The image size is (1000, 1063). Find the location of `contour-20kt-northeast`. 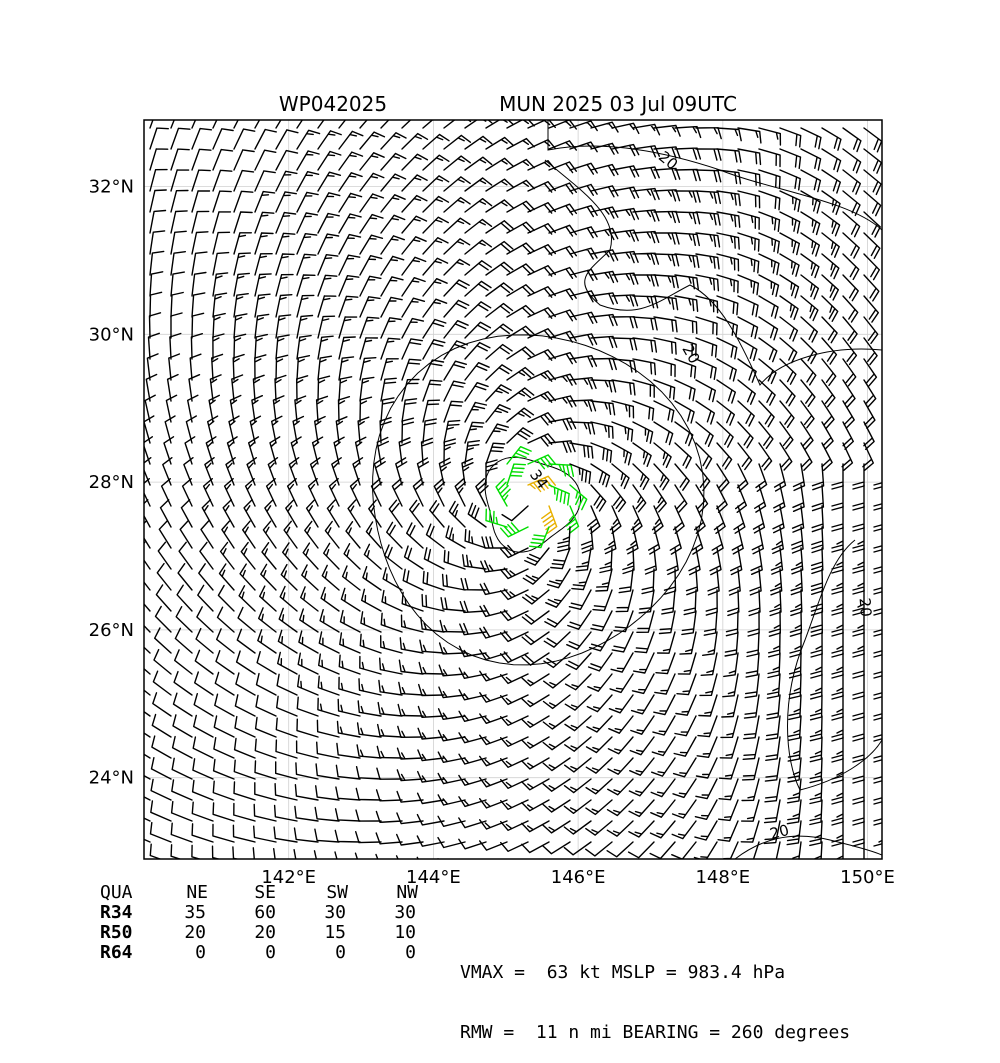

contour-20kt-northeast is located at coordinates (713, 272).